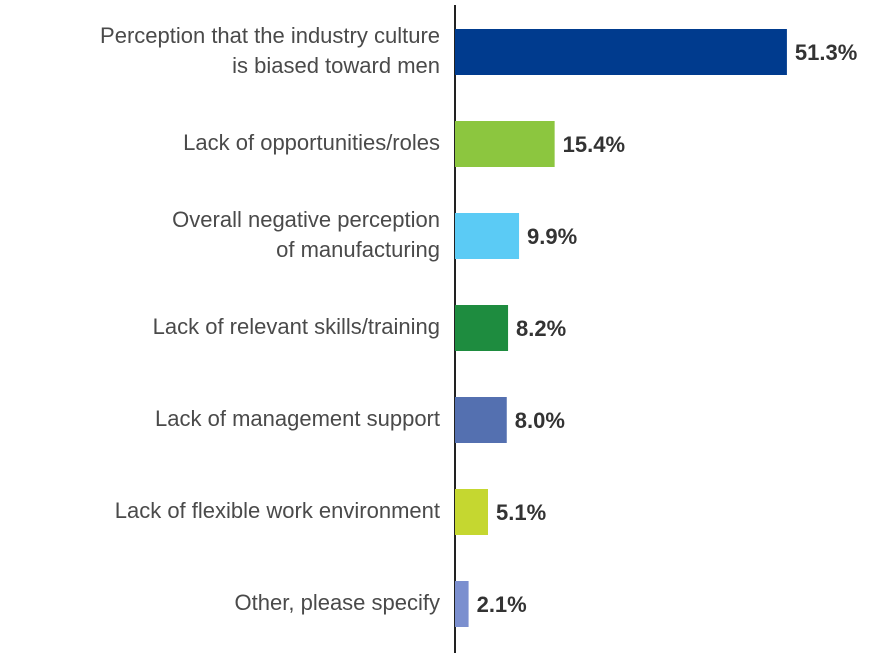  I want to click on category-label: Lack of relevant skills/training, so click(296, 326).